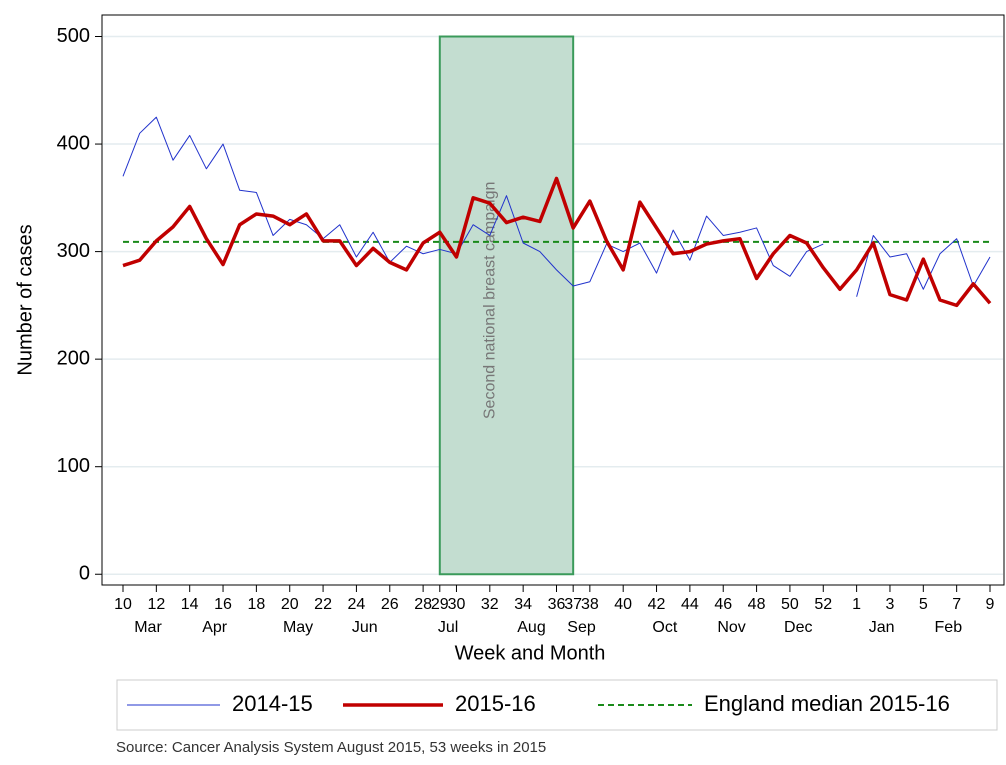  What do you see at coordinates (827, 703) in the screenshot?
I see `legend-label: England median 2015-16` at bounding box center [827, 703].